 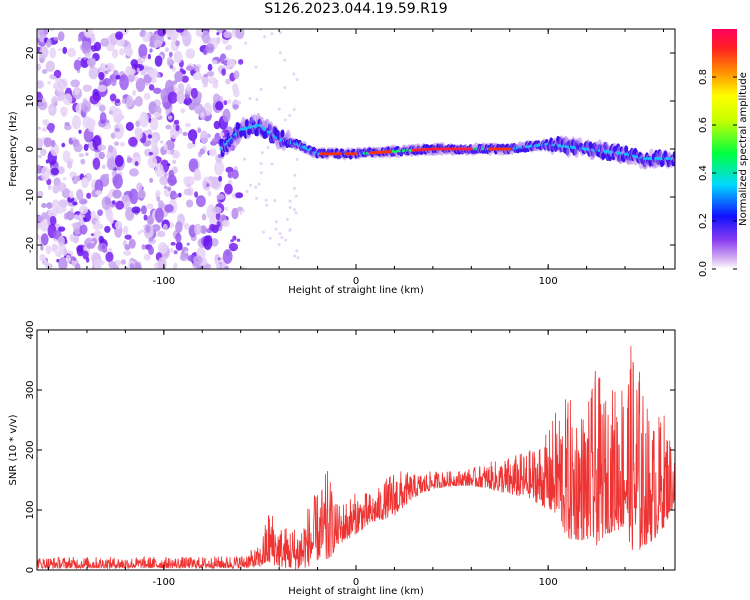 I want to click on signal-peak, so click(x=509, y=149).